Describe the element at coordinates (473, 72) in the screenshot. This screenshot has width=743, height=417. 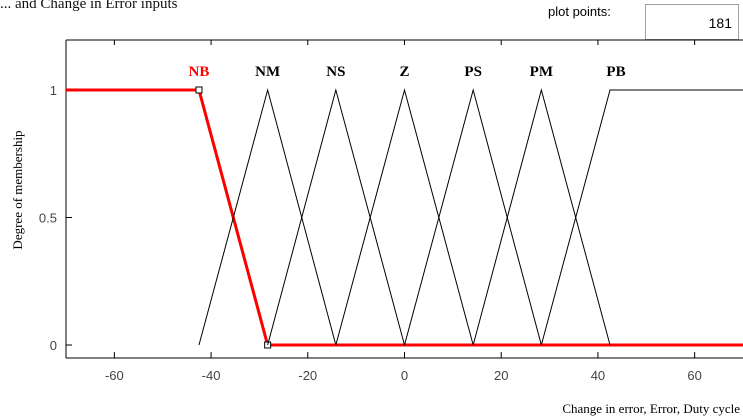
I see `mf-label-ps: PS` at that location.